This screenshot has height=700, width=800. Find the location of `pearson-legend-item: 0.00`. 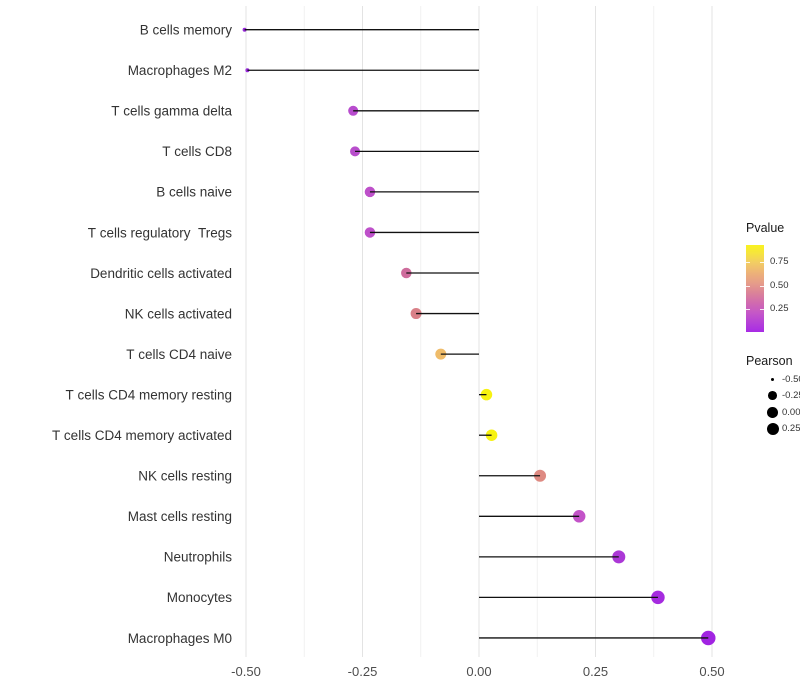

pearson-legend-item: 0.00 is located at coordinates (773, 412).